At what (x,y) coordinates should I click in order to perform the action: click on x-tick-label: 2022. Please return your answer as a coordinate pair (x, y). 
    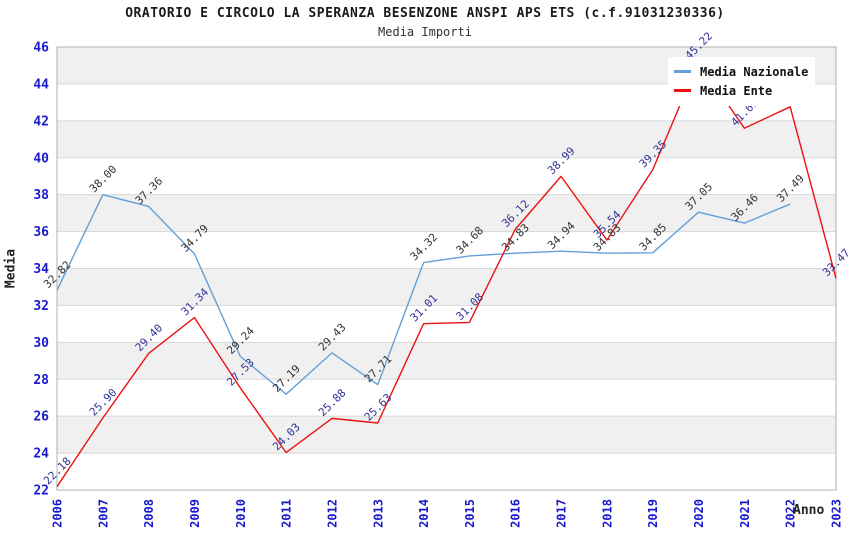
    Looking at the image, I should click on (791, 513).